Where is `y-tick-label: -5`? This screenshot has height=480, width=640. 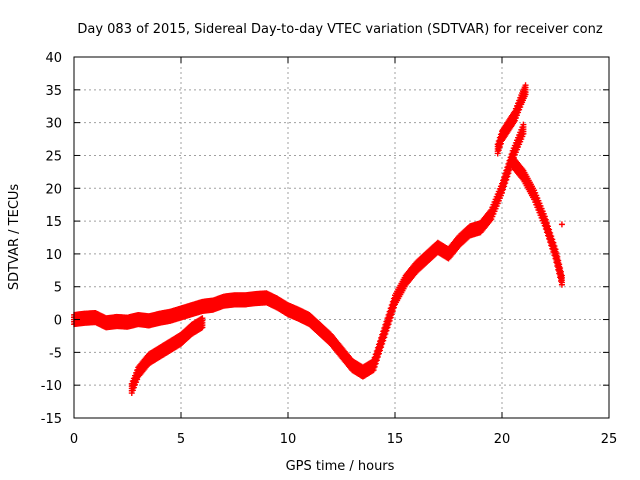
y-tick-label: -5 is located at coordinates (55, 353).